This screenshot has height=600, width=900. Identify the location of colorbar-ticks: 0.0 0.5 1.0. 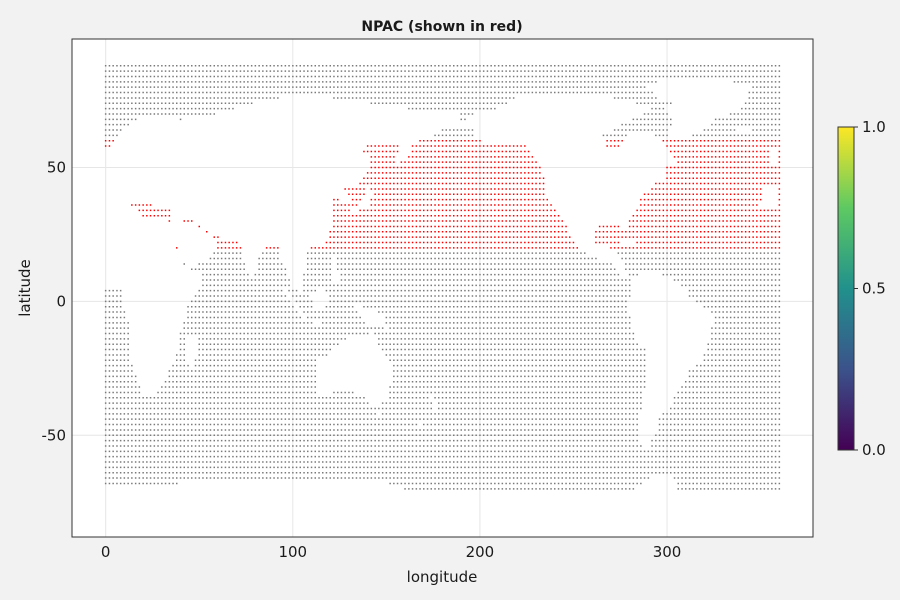
(870, 288).